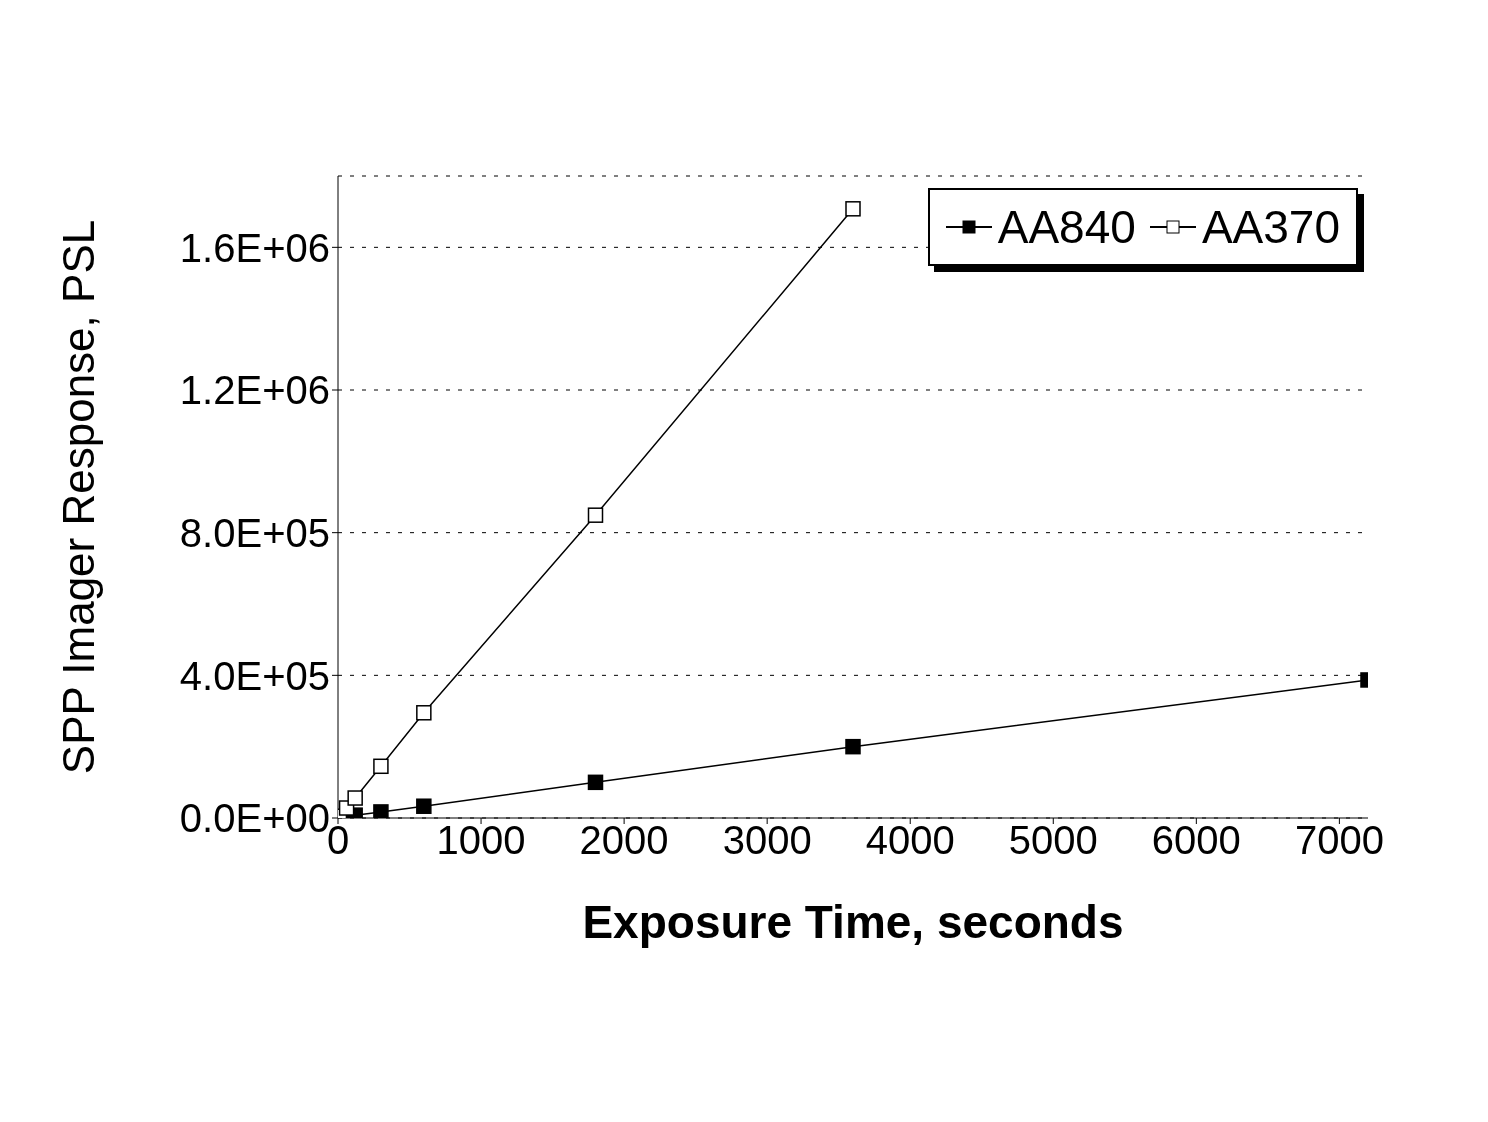 The height and width of the screenshot is (1122, 1488). Describe the element at coordinates (1053, 840) in the screenshot. I see `x-tick-label: 5000` at that location.